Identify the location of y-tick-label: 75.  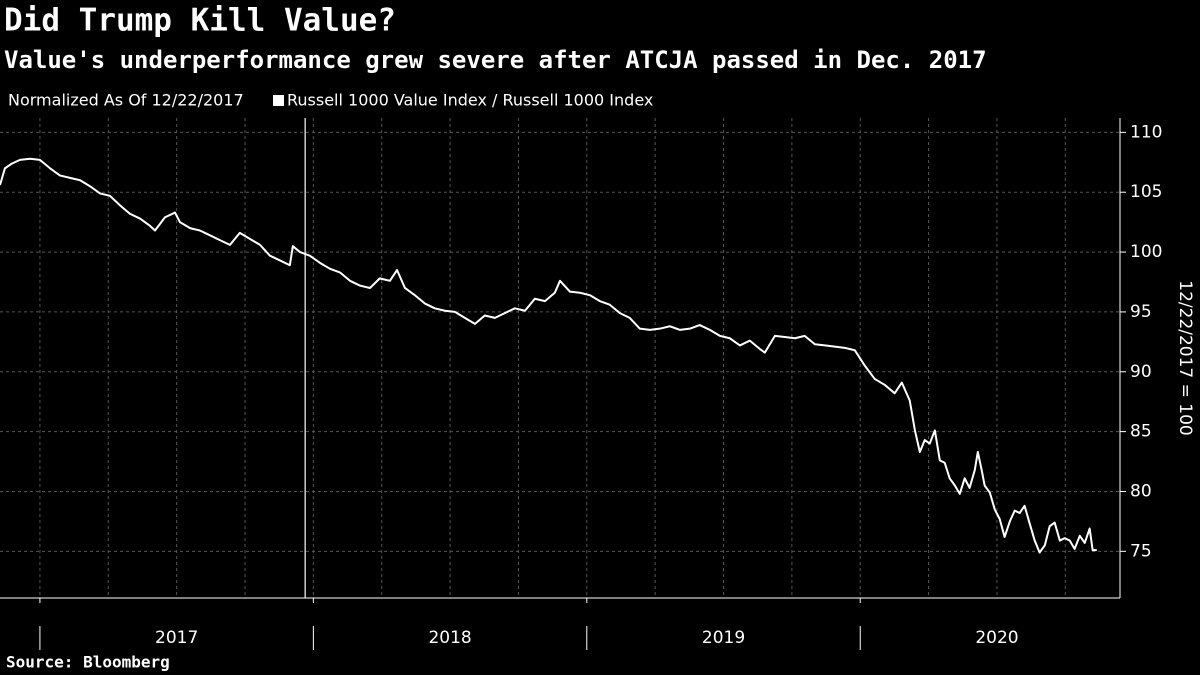
(1141, 551).